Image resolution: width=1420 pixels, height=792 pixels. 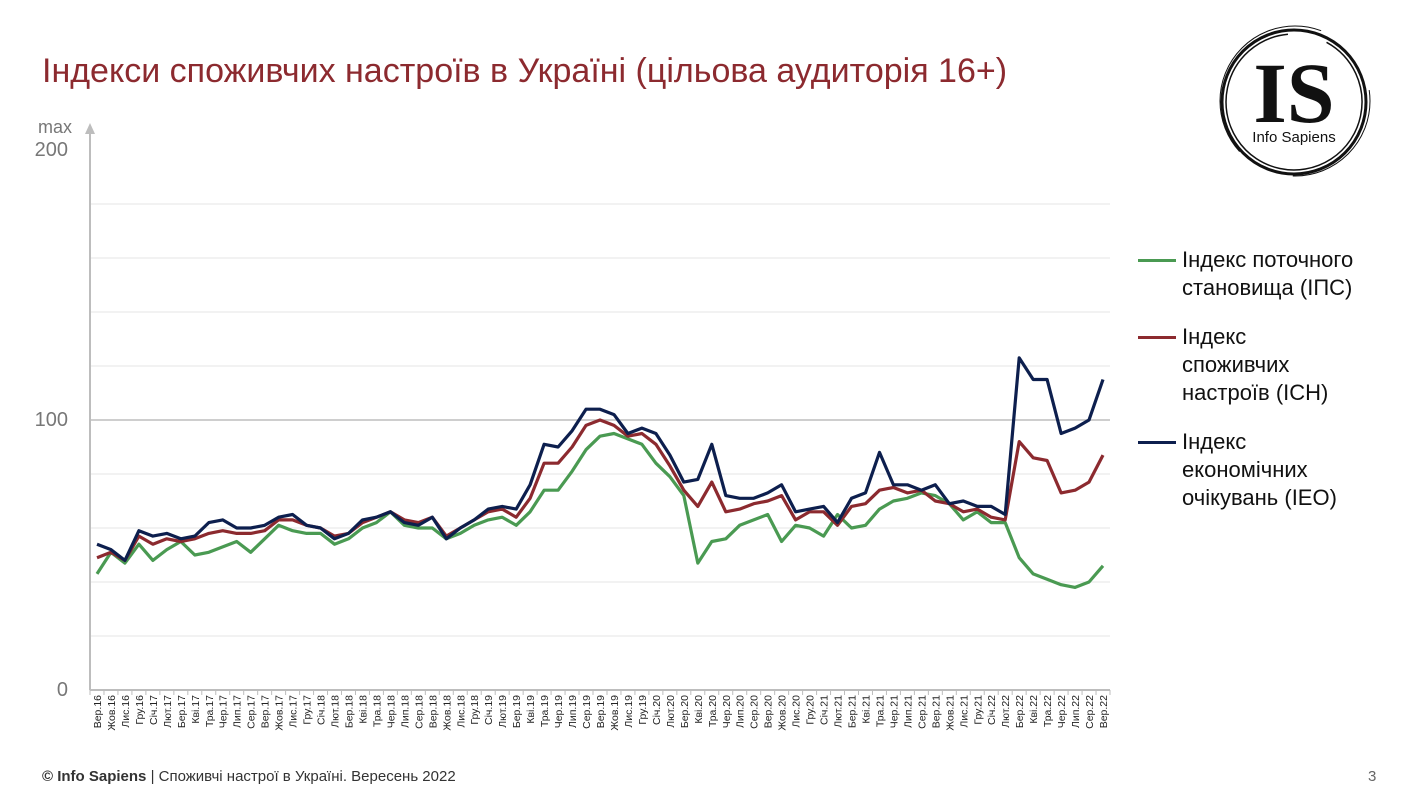 What do you see at coordinates (559, 711) in the screenshot?
I see `x-tick-label: Чер.19` at bounding box center [559, 711].